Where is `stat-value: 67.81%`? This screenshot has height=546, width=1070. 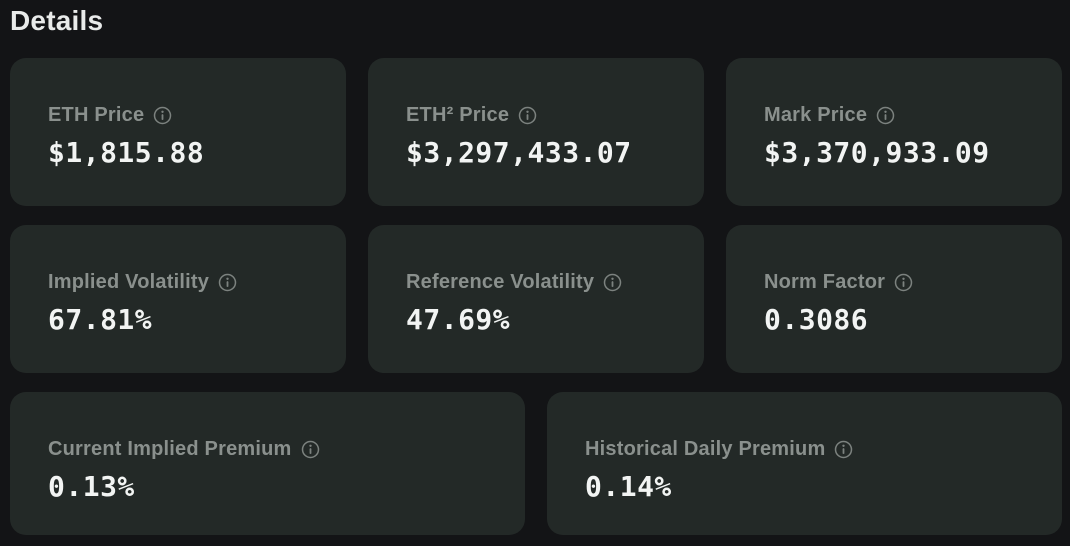 stat-value: 67.81% is located at coordinates (100, 319).